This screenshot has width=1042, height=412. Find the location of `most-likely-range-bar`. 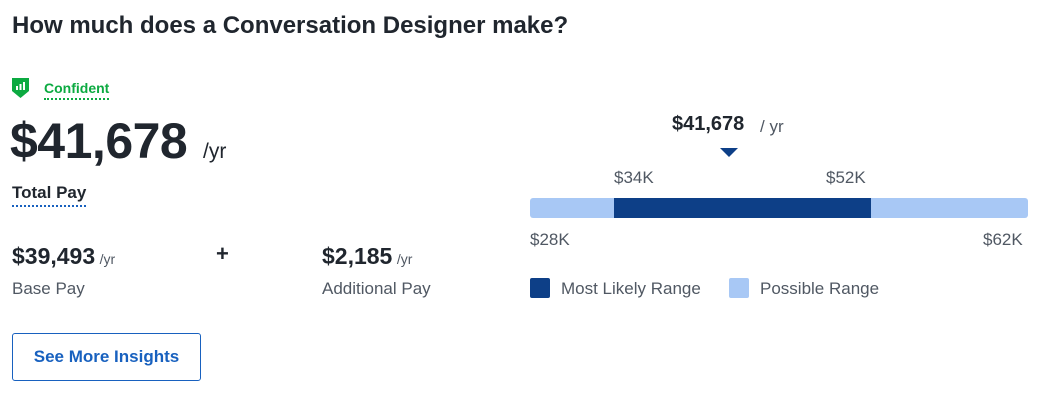

most-likely-range-bar is located at coordinates (742, 208).